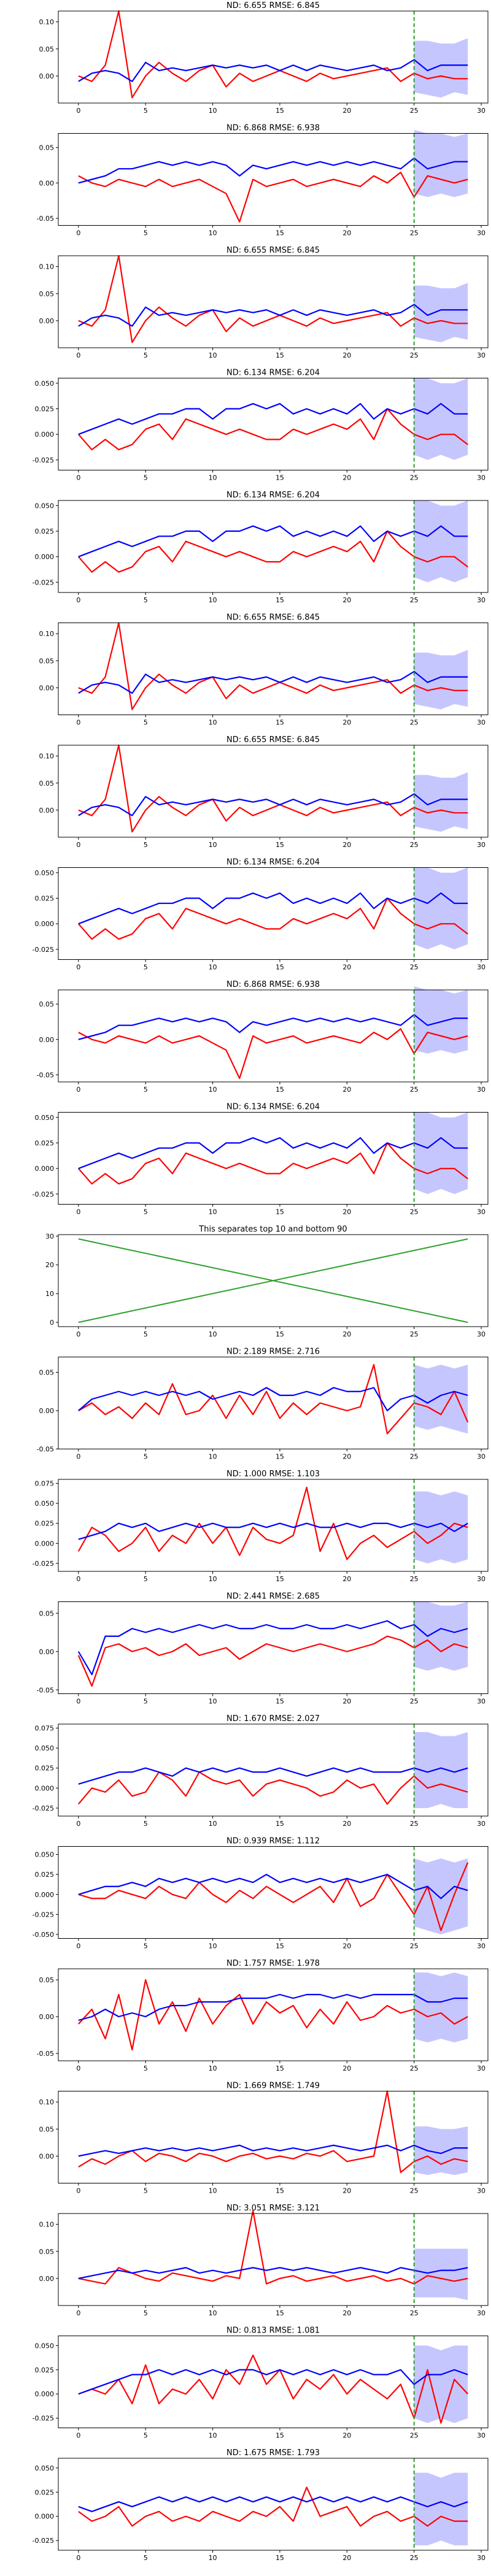  I want to click on y-tick-label: 0, so click(52, 1323).